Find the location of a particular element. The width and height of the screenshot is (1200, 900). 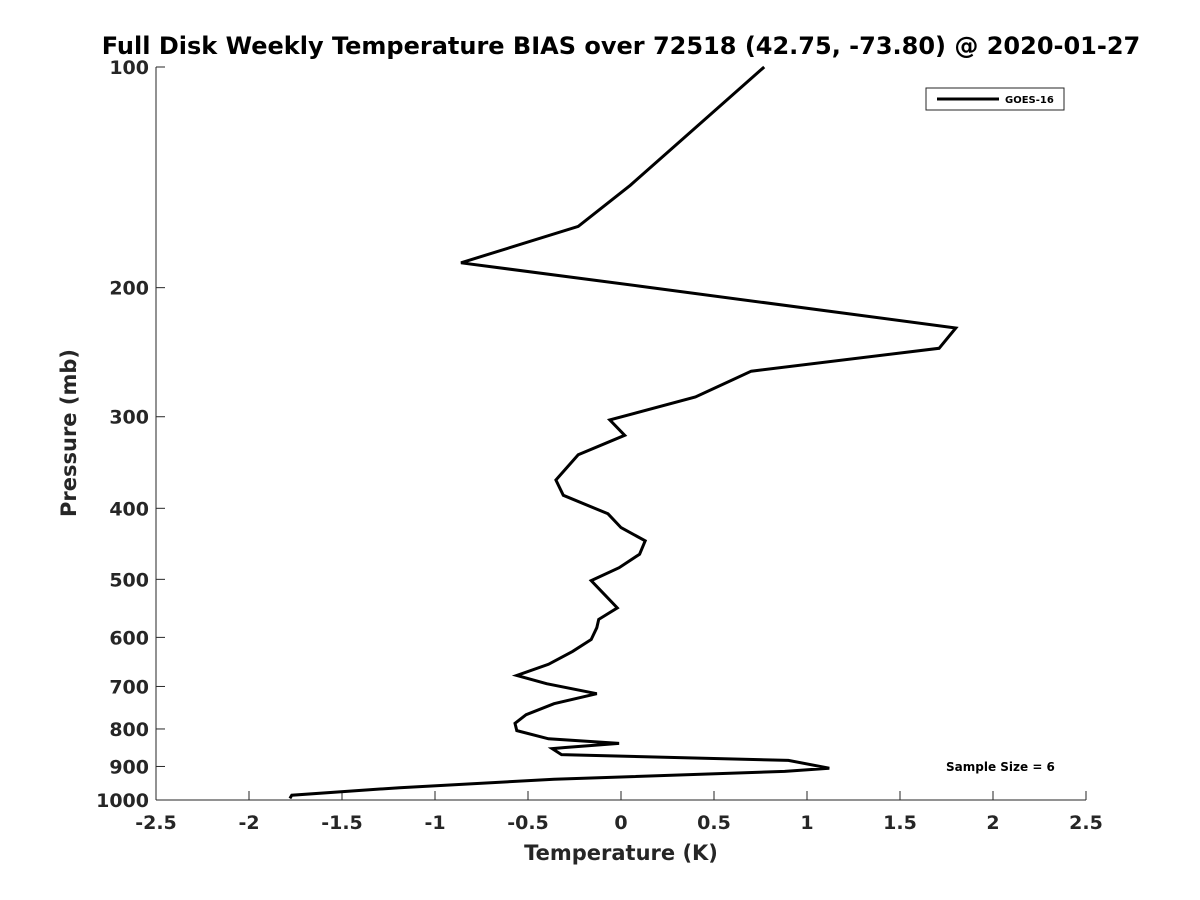

x-axis-label: Temperature (K) is located at coordinates (621, 853).